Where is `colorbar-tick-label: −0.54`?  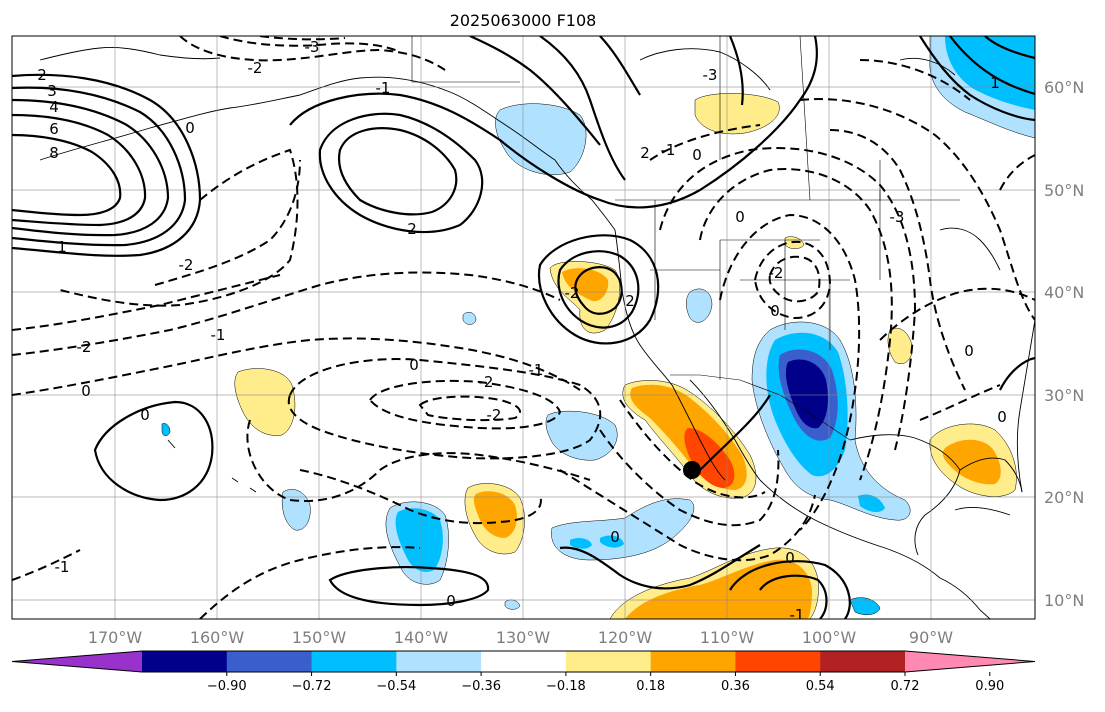
colorbar-tick-label: −0.54 is located at coordinates (396, 686).